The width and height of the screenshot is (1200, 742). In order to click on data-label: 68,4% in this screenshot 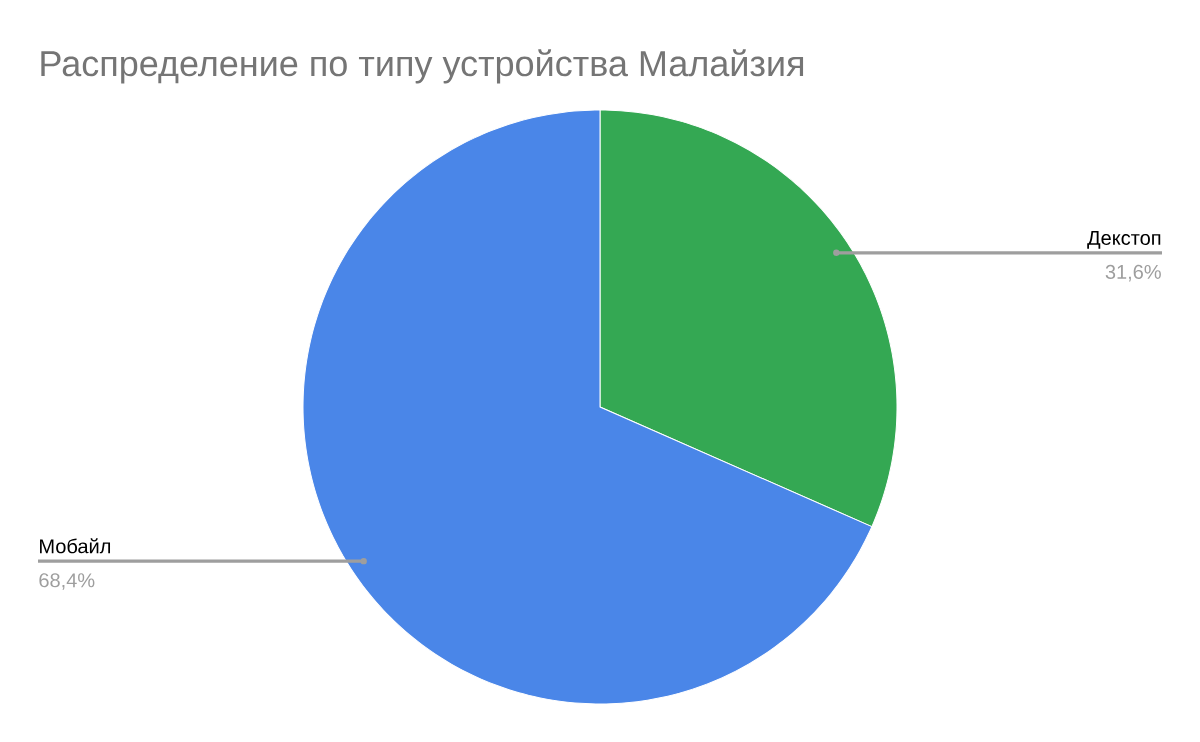, I will do `click(67, 581)`.